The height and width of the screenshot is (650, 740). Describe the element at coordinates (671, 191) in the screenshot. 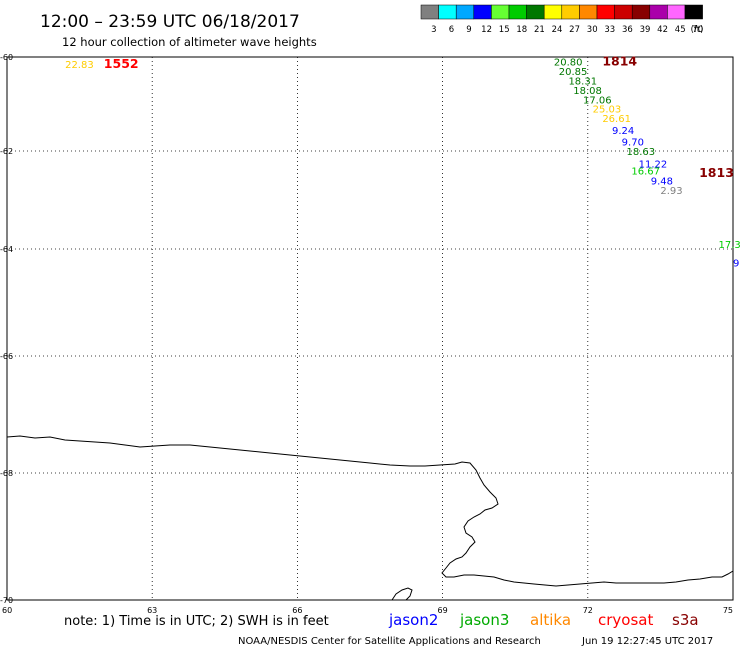

I see `wave-height-value: 2.93` at that location.